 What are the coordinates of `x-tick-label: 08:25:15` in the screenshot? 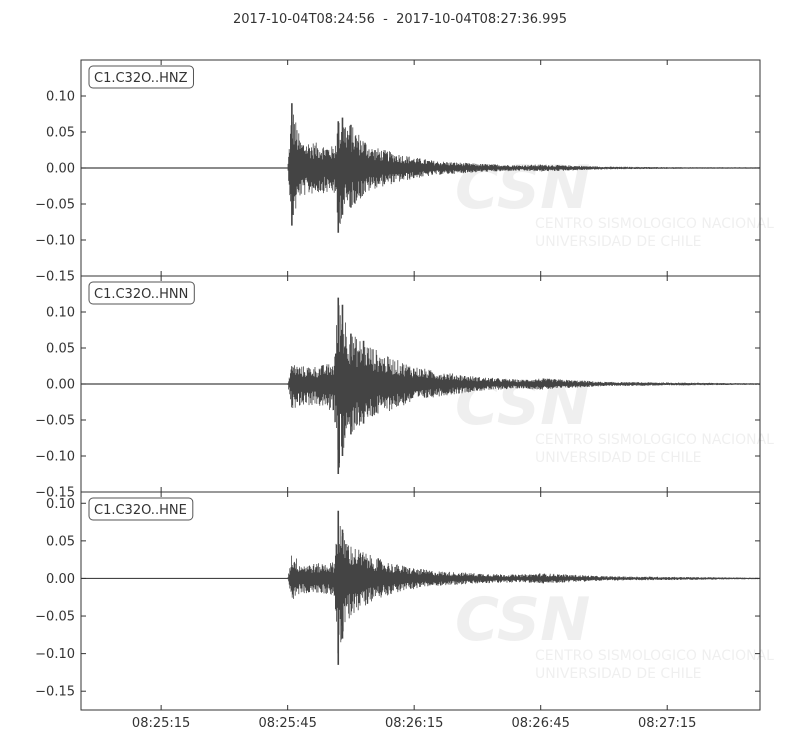 It's located at (161, 723).